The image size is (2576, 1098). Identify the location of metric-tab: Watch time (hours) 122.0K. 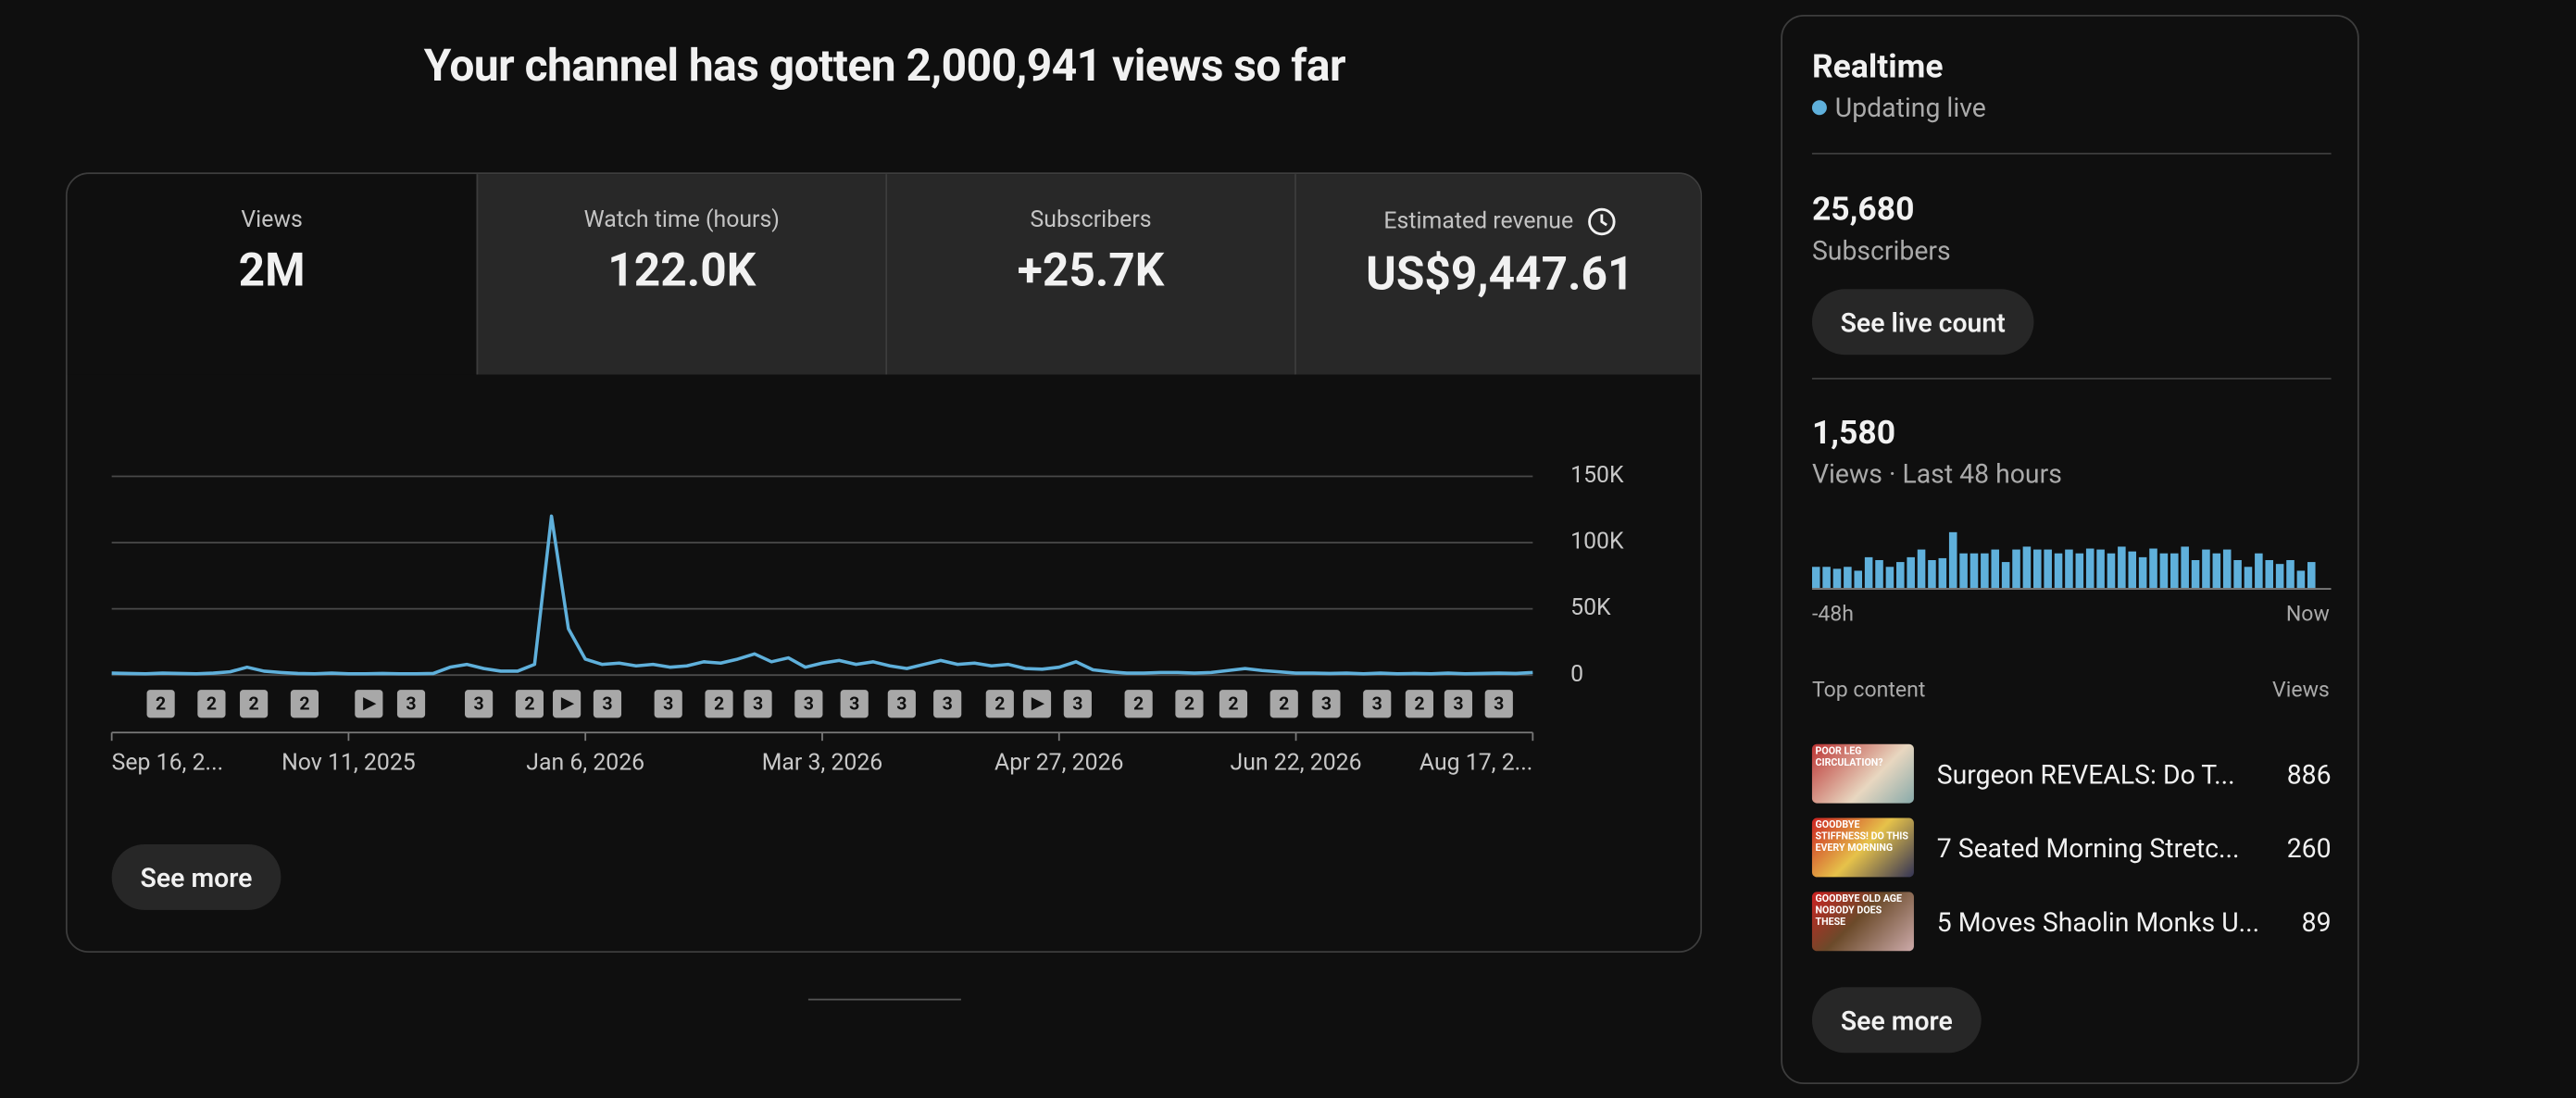
(681, 274).